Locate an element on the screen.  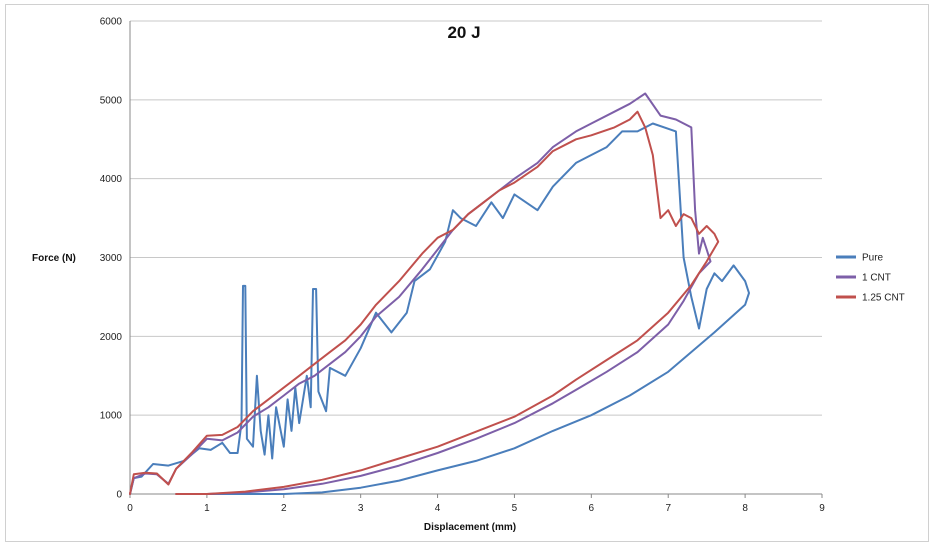
y-tick-label: 2000 is located at coordinates (111, 337).